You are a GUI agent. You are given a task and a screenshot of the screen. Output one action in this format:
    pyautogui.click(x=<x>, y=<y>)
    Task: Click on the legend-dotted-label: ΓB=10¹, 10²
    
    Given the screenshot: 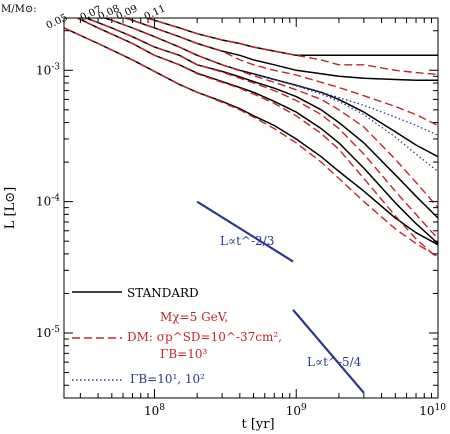 What is the action you would take?
    pyautogui.click(x=167, y=379)
    